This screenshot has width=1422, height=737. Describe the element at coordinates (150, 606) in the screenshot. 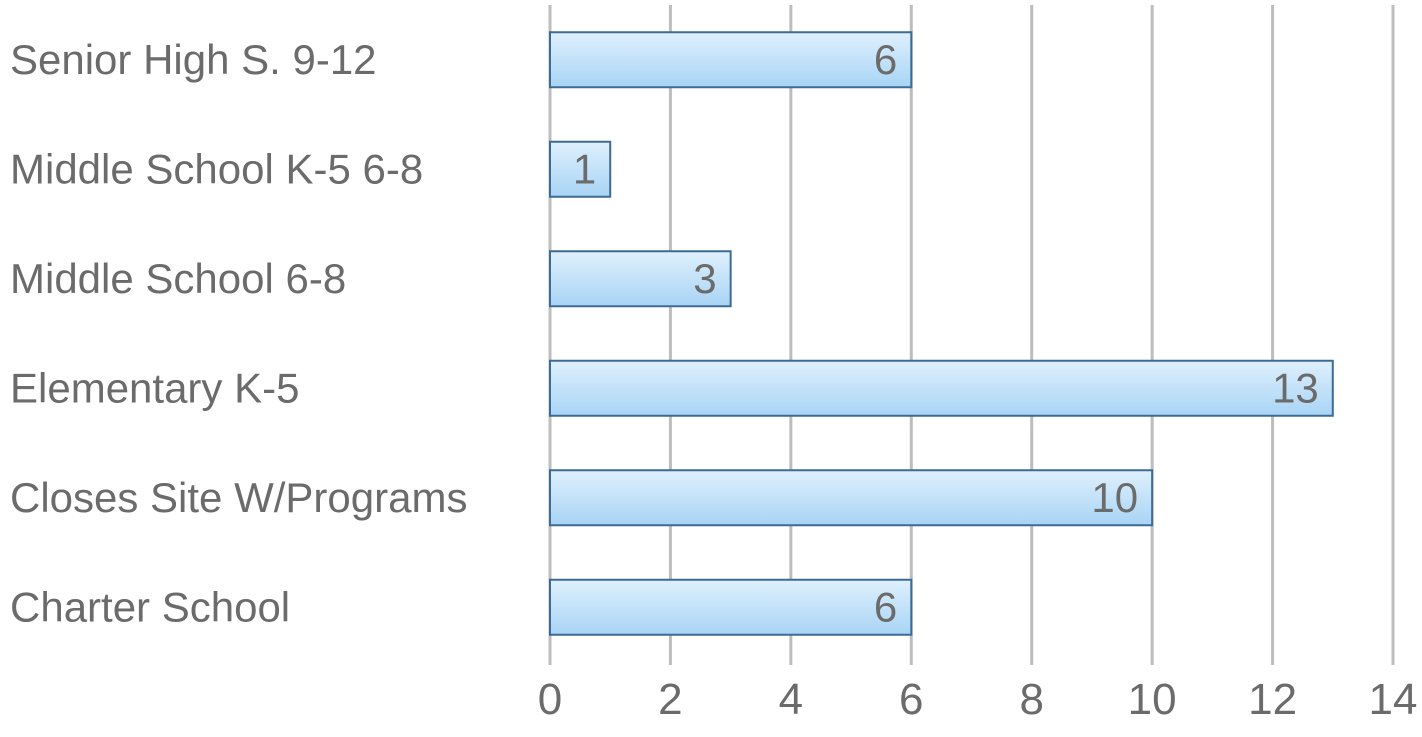

I see `category-label: Charter School` at that location.